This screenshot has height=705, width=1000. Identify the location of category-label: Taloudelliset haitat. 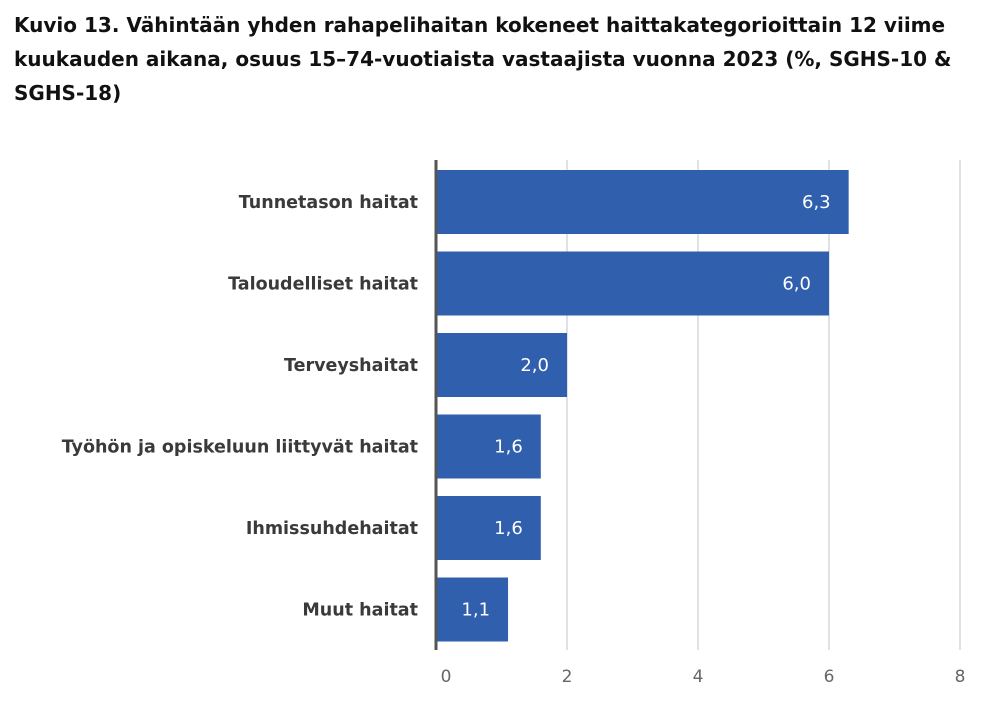
(323, 285).